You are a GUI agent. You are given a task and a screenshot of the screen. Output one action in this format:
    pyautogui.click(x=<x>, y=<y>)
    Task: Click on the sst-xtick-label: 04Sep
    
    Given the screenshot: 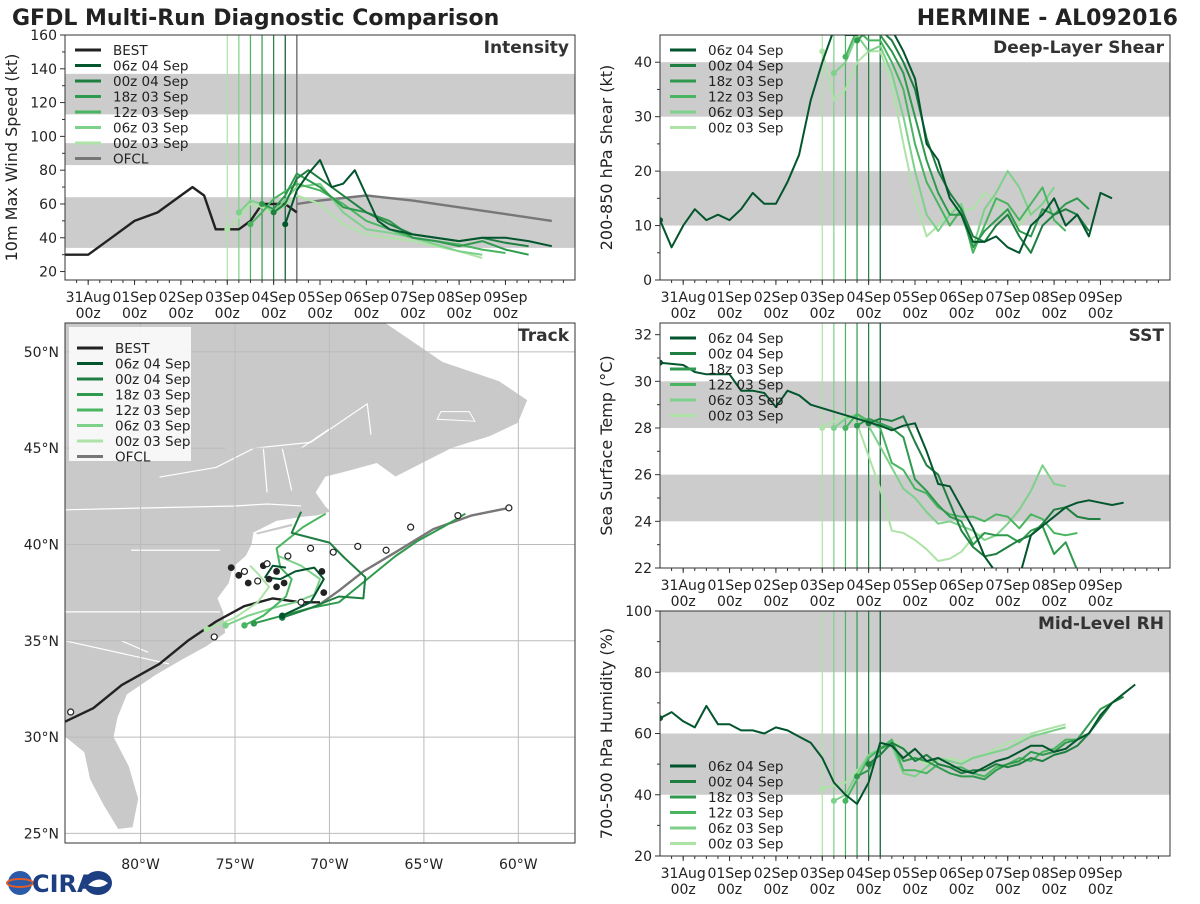 What is the action you would take?
    pyautogui.click(x=869, y=586)
    